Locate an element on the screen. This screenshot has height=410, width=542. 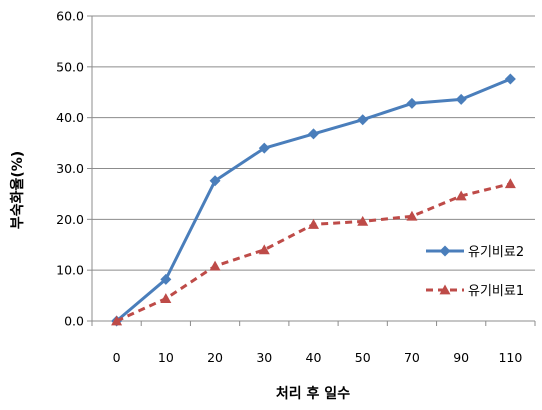
y-tick-label: 10.0 is located at coordinates (70, 270).